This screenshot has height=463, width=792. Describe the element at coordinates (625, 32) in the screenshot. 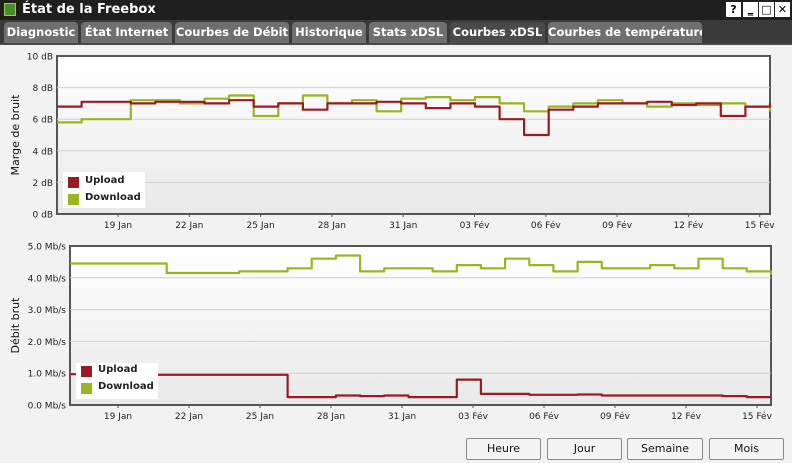

I see `tab-courbes-temperature: Courbes de température` at that location.